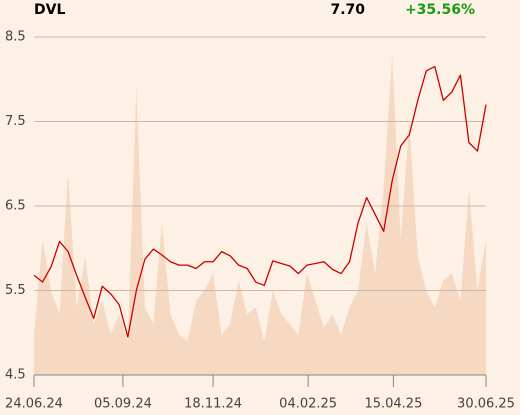 This screenshot has height=415, width=520. What do you see at coordinates (440, 10) in the screenshot?
I see `change: +35.56%` at bounding box center [440, 10].